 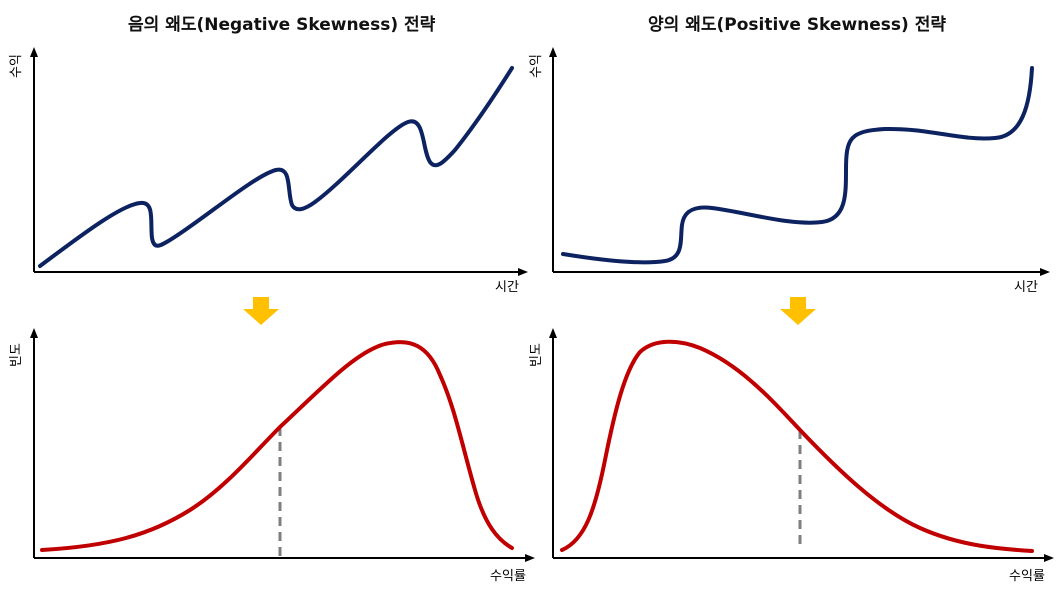 I want to click on right-panel-title: 양의 왜도(Positive Skewness) 전략, so click(x=797, y=25).